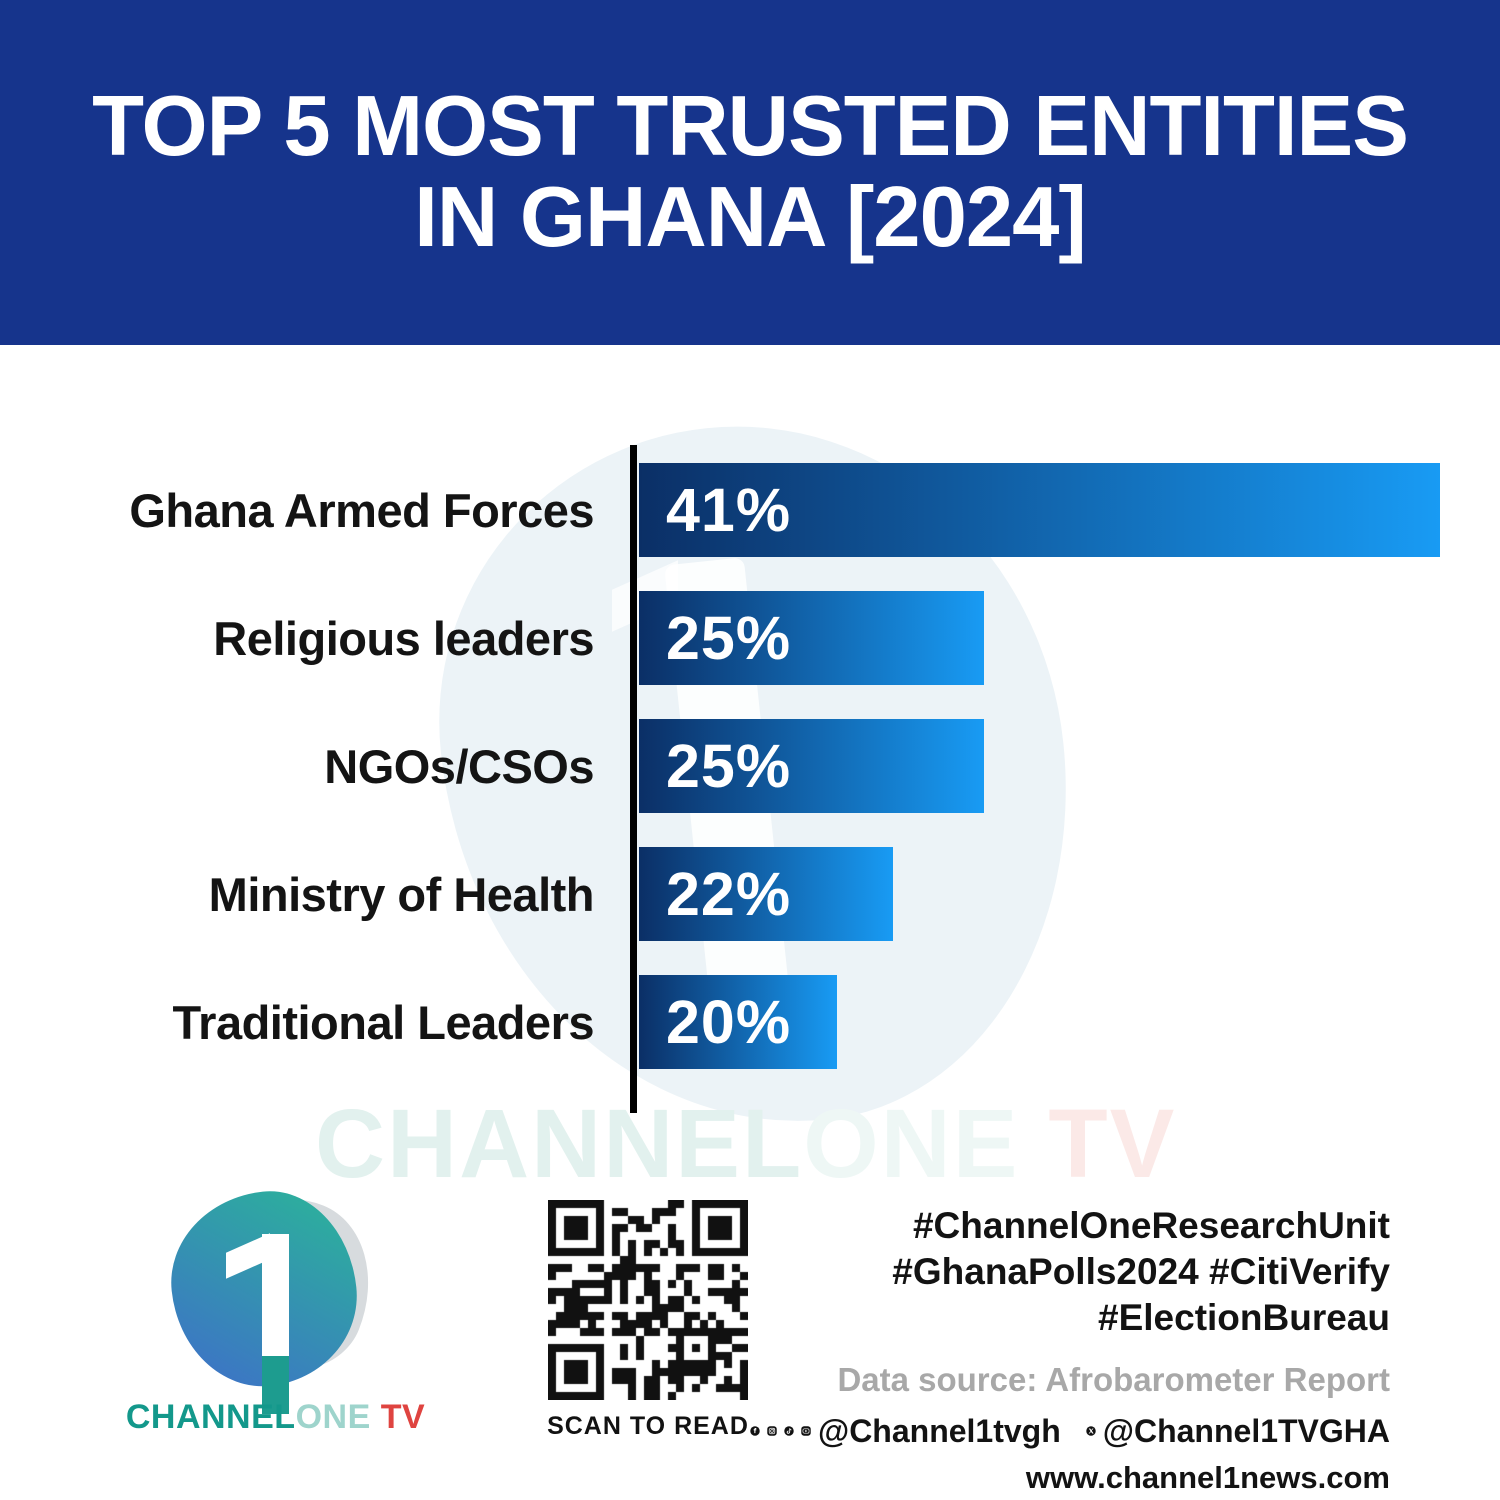 This screenshot has height=1500, width=1500. Describe the element at coordinates (403, 638) in the screenshot. I see `category-label: Religious leaders` at that location.